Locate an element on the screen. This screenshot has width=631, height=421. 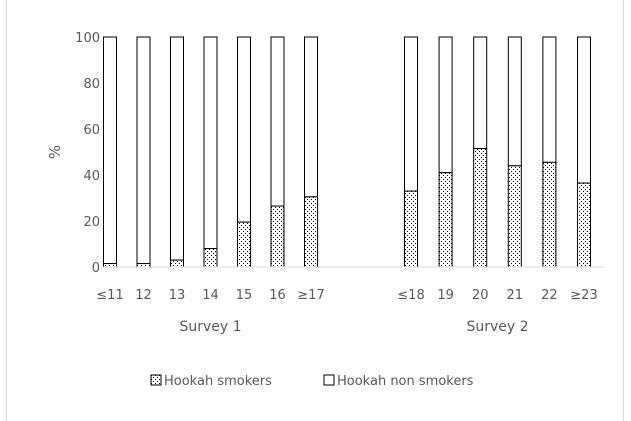
y-tick-label: 80 is located at coordinates (91, 84).